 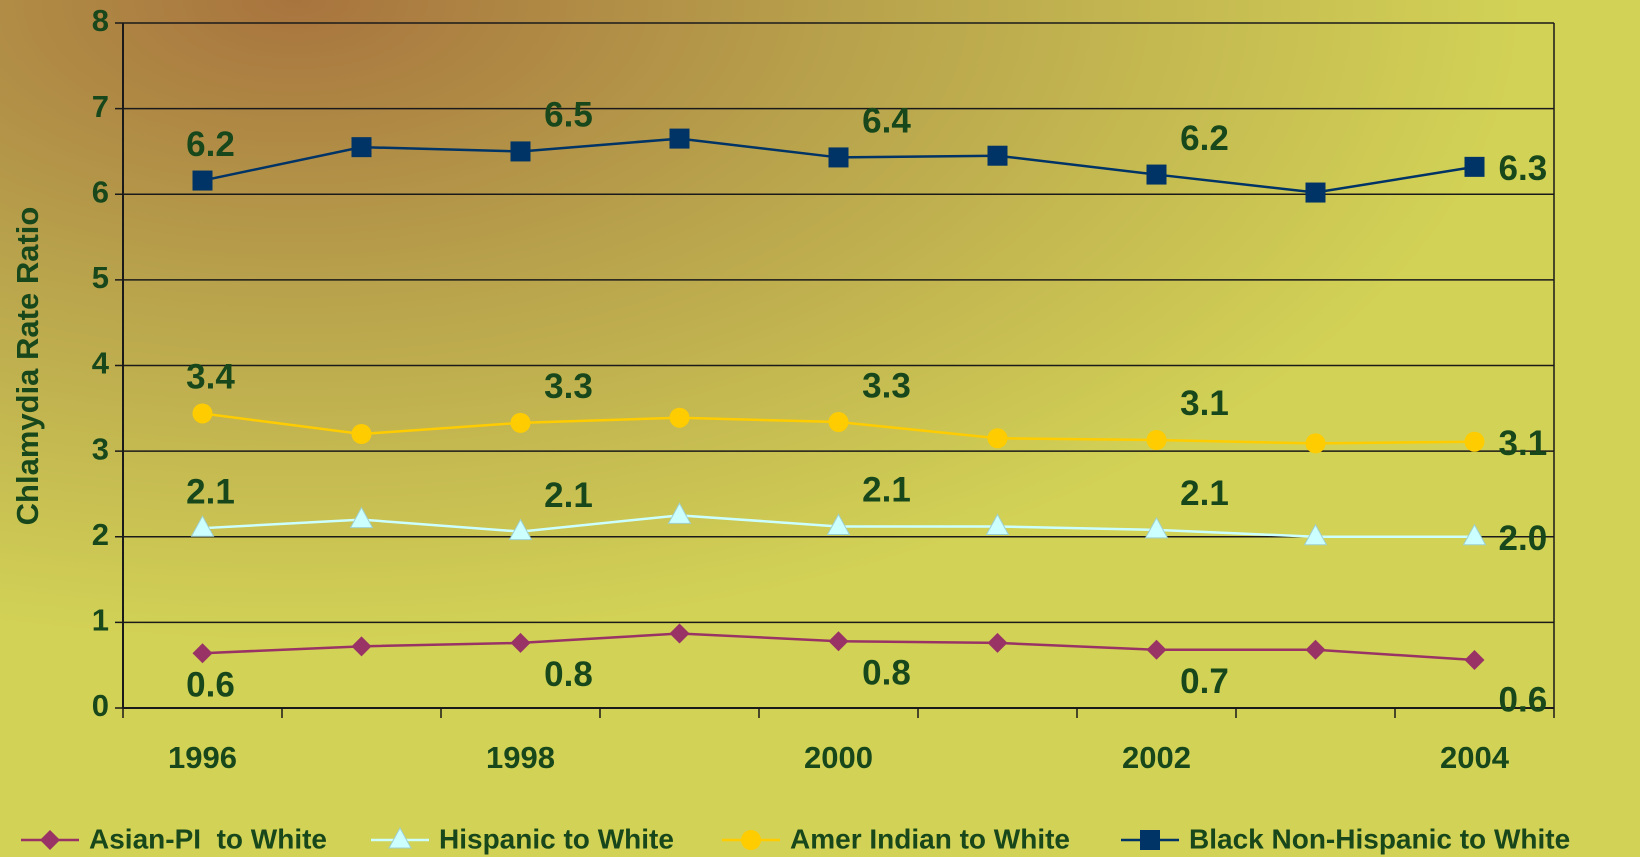 What do you see at coordinates (210, 377) in the screenshot?
I see `data-label: 3.4` at bounding box center [210, 377].